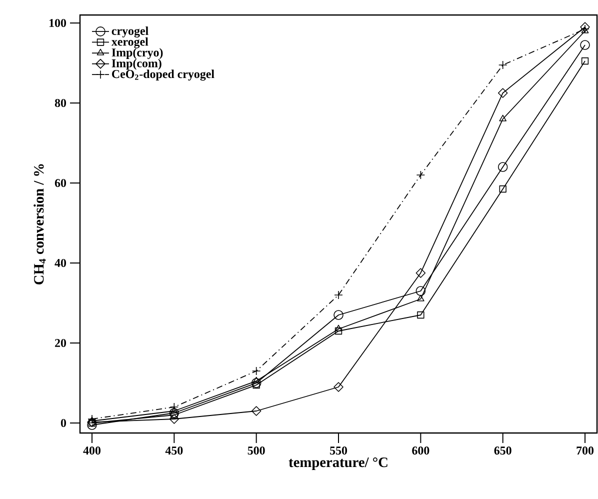 The image size is (598, 499). Describe the element at coordinates (585, 450) in the screenshot. I see `x-tick-label: 700` at that location.